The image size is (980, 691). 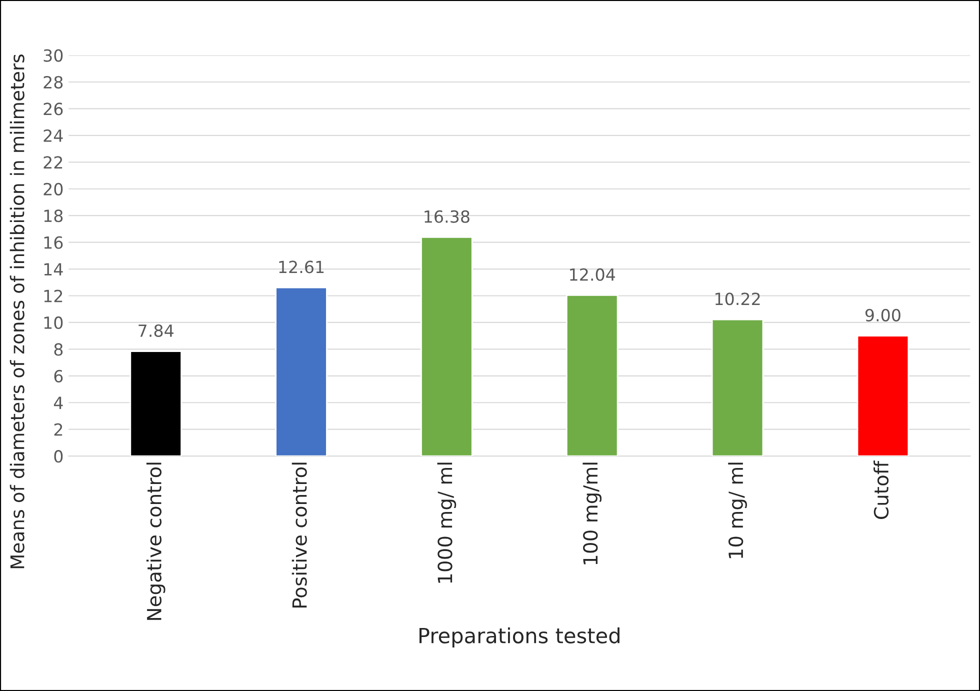 I want to click on y-tick-label: 18, so click(x=53, y=216).